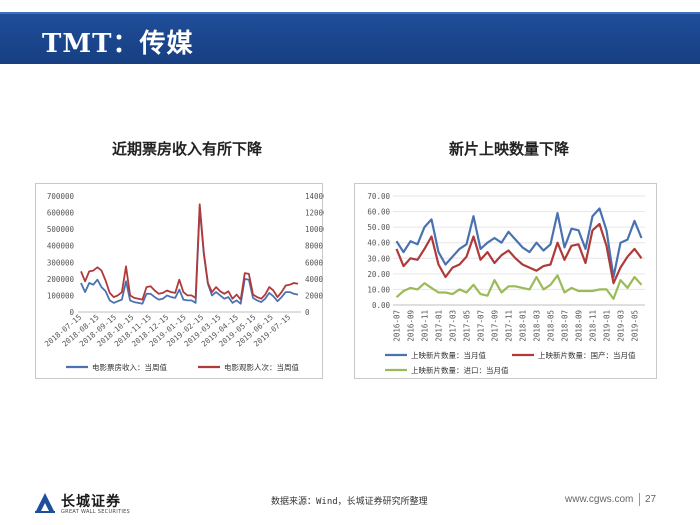 This screenshot has height=525, width=700. What do you see at coordinates (565, 326) in the screenshot?
I see `x-tick-label: 2018-07` at bounding box center [565, 326].